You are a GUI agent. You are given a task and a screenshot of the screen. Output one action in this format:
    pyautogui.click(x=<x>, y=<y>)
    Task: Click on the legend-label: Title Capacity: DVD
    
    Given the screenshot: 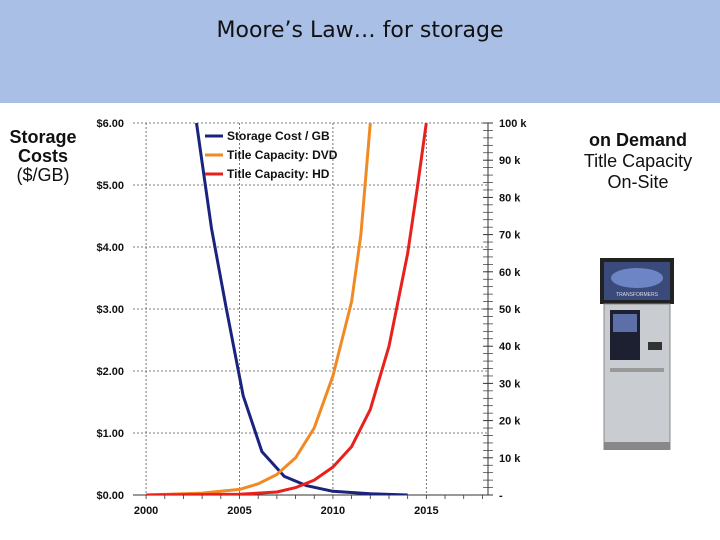 What is the action you would take?
    pyautogui.click(x=282, y=155)
    